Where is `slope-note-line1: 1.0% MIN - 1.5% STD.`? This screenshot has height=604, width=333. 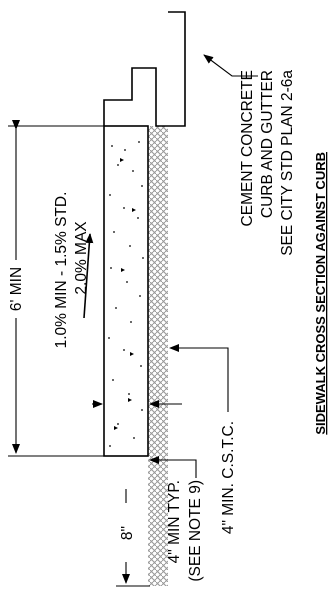
slope-note-line1: 1.0% MIN - 1.5% STD. is located at coordinates (61, 270).